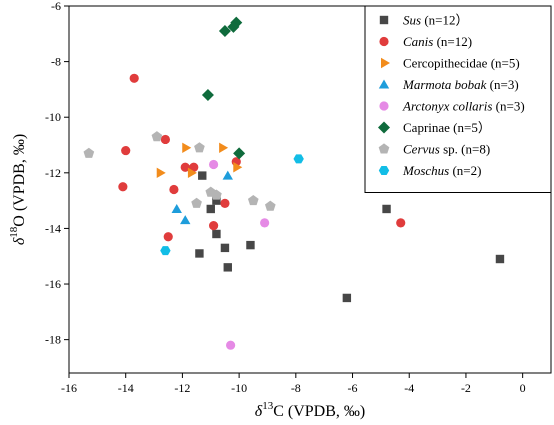 The height and width of the screenshot is (425, 554). What do you see at coordinates (18, 189) in the screenshot?
I see `y-axis-title: δ18O (VPDB, ‰)` at bounding box center [18, 189].